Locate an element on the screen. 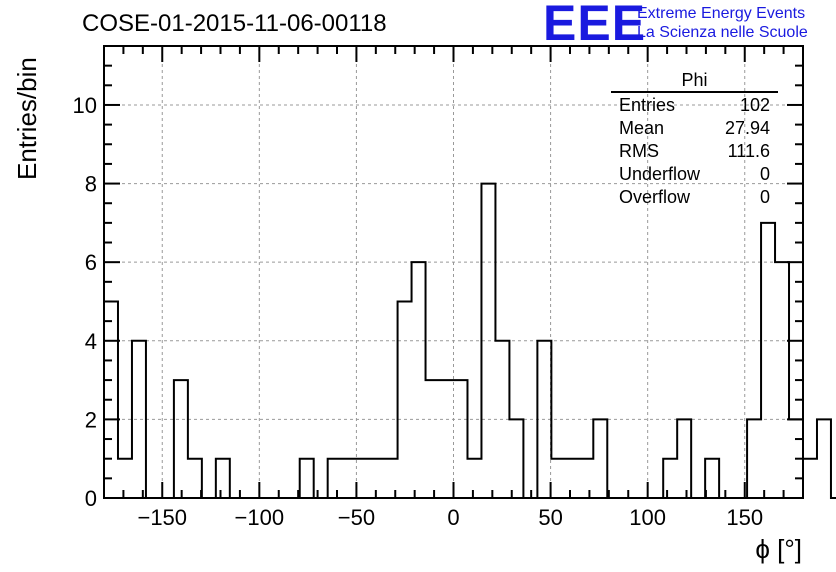  x-tick-label: −150 is located at coordinates (162, 517).